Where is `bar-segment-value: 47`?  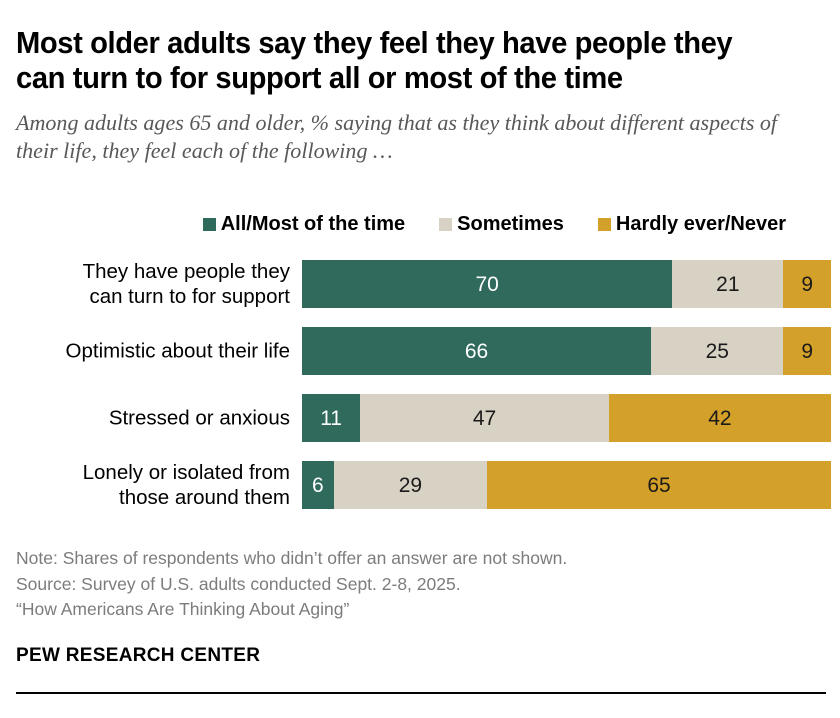 bar-segment-value: 47 is located at coordinates (484, 418).